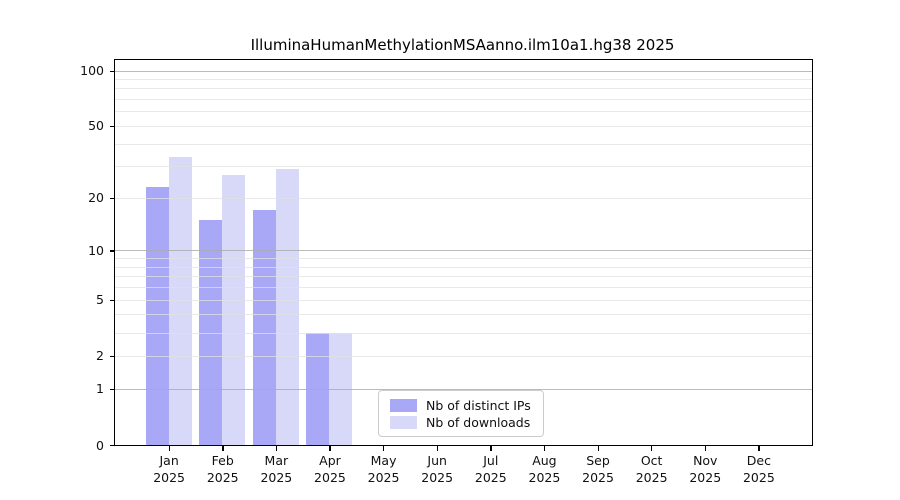 The height and width of the screenshot is (500, 900). What do you see at coordinates (318, 388) in the screenshot?
I see `bar-distinct-ips-apr` at bounding box center [318, 388].